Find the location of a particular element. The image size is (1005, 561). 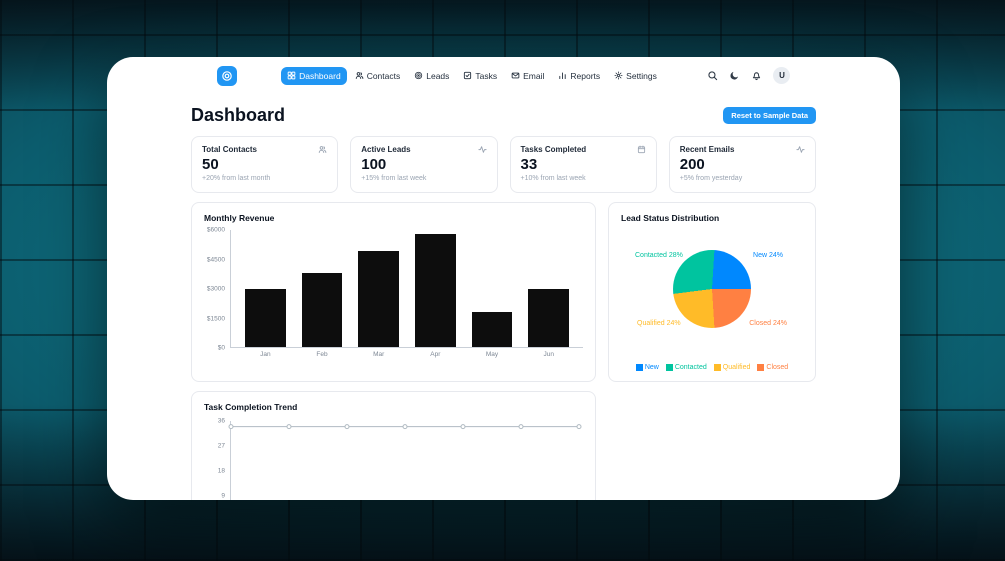

nav-item-tasks: Tasks is located at coordinates (480, 76).